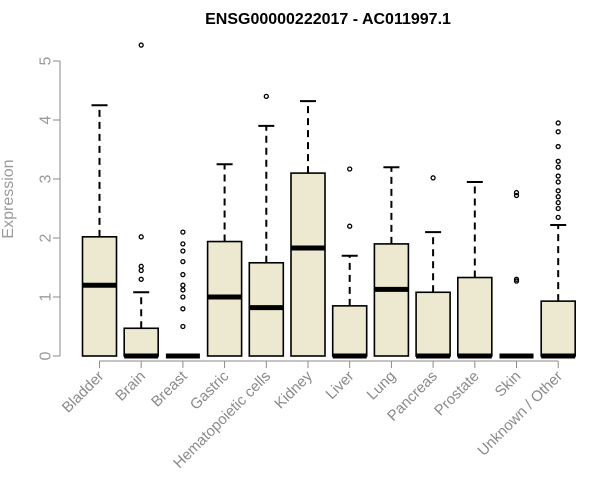 The width and height of the screenshot is (600, 500). Describe the element at coordinates (49, 208) in the screenshot. I see `y-axis: 0 1 2 3 4 5` at that location.